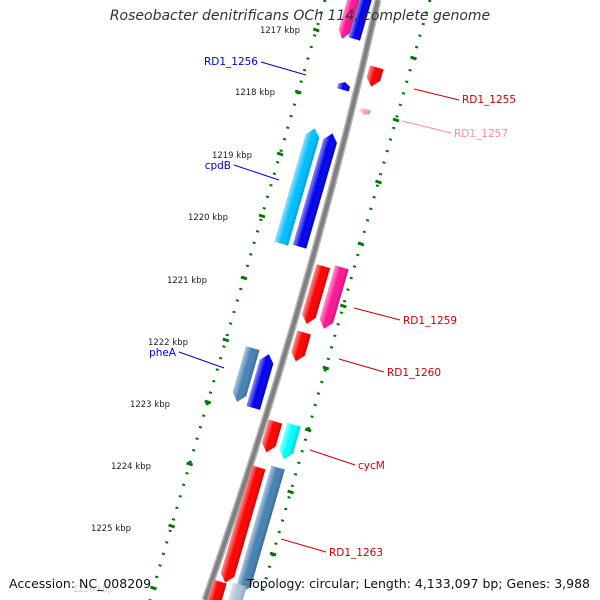 The width and height of the screenshot is (600, 600). I want to click on gene-phea-partner, so click(260, 382).